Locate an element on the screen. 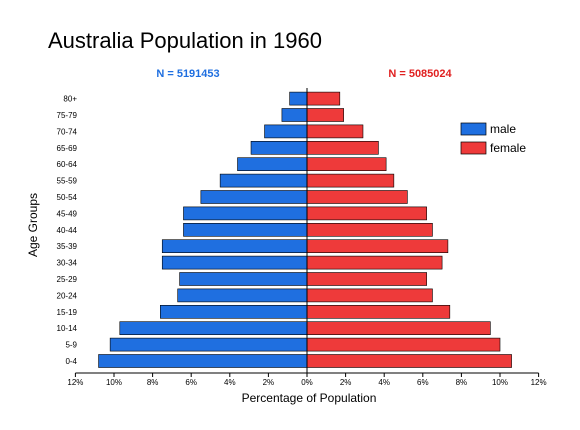 This screenshot has height=430, width=580. x-axis: 12% 10% 8% 6% 4% 2% 0% 2% 4% 6% 8% 10% 12% is located at coordinates (307, 379).